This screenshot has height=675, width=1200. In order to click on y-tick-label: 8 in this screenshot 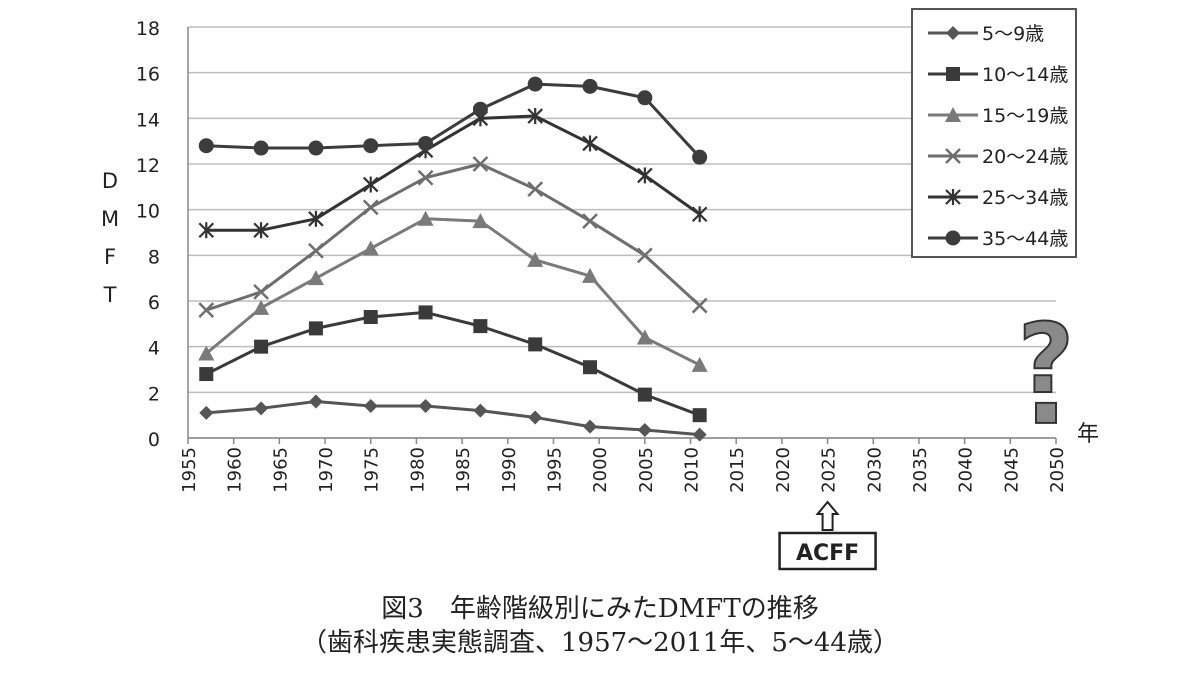, I will do `click(154, 257)`.